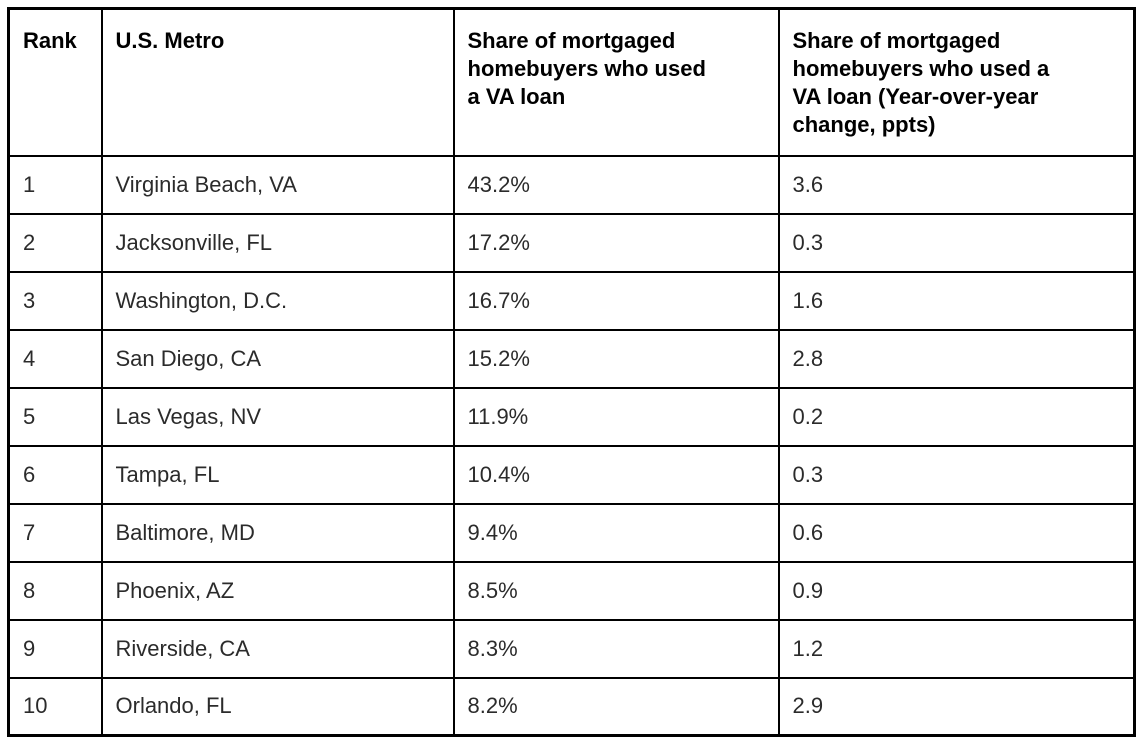  What do you see at coordinates (616, 416) in the screenshot?
I see `cell-share: 11.9%` at bounding box center [616, 416].